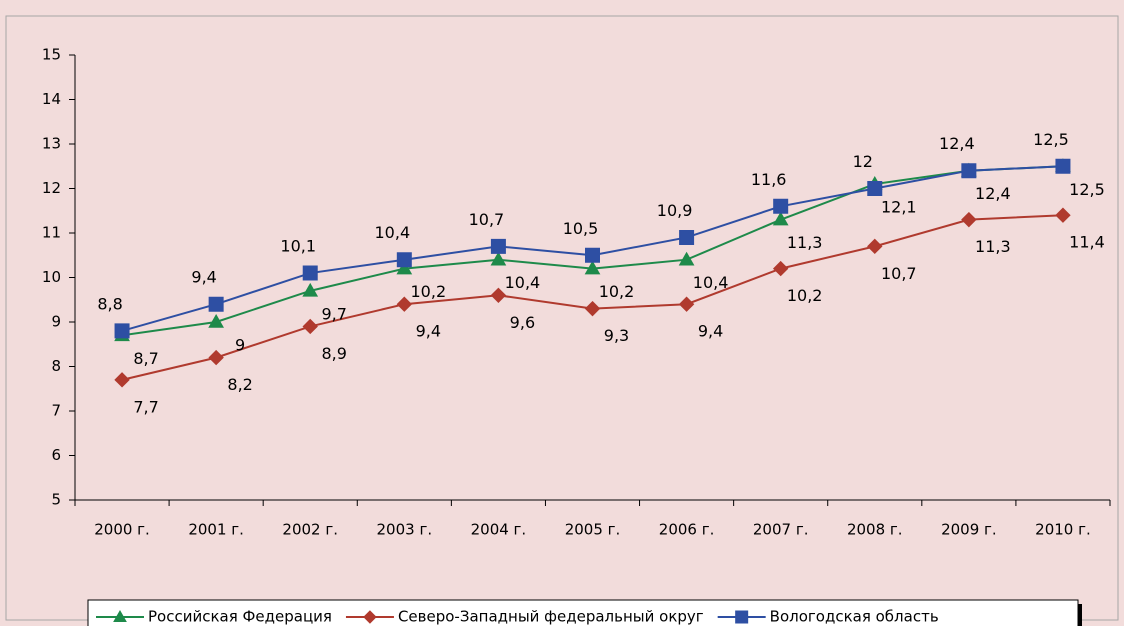 This screenshot has height=626, width=1124. I want to click on data-label: 8,2, so click(239, 384).